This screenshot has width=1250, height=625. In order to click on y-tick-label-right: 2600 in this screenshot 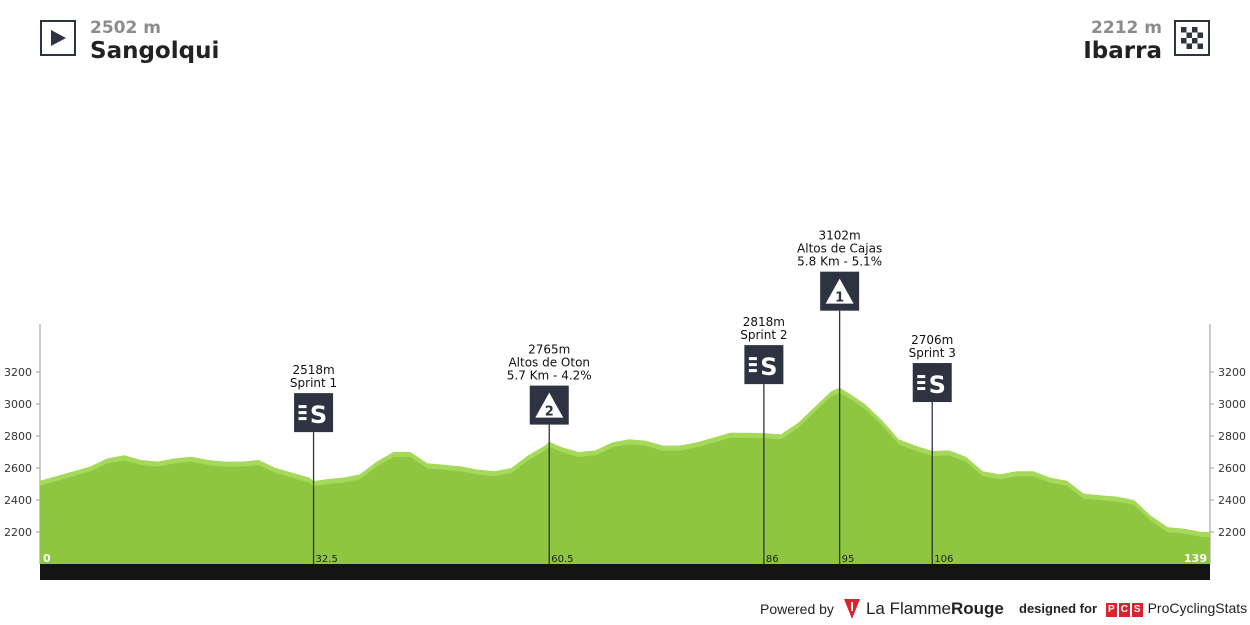, I will do `click(1232, 468)`.